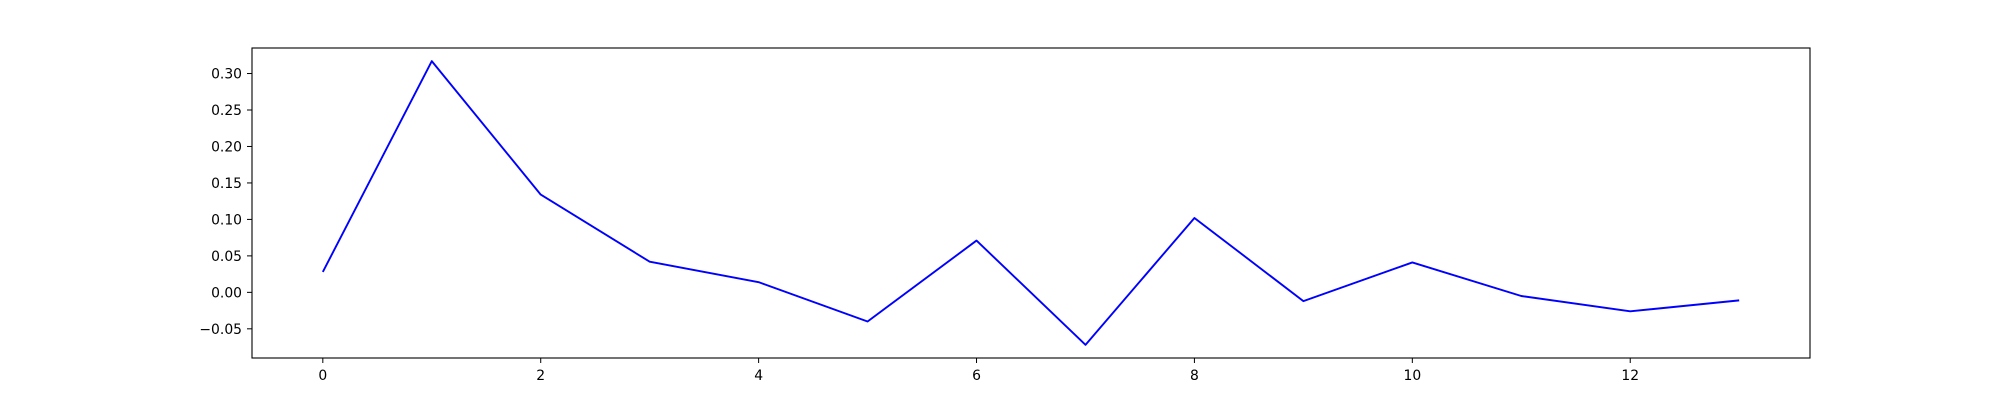 This screenshot has height=400, width=2000. I want to click on y-tick-label: 0.30, so click(226, 75).